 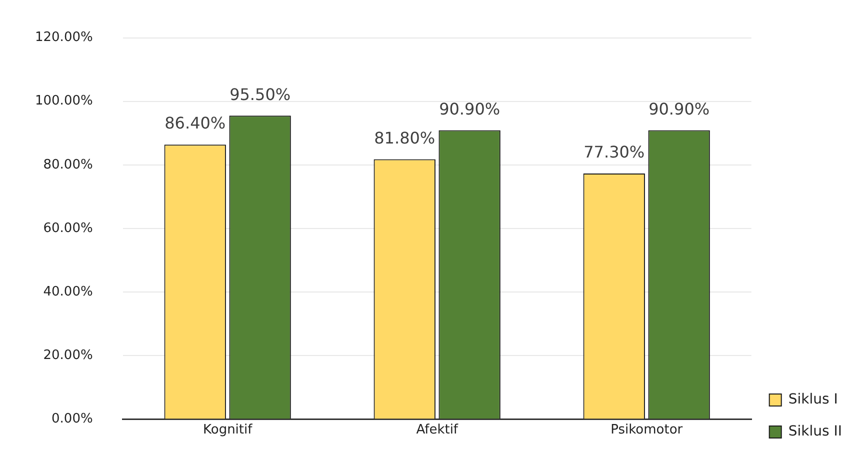 I want to click on data-label: 81.80%, so click(x=405, y=138).